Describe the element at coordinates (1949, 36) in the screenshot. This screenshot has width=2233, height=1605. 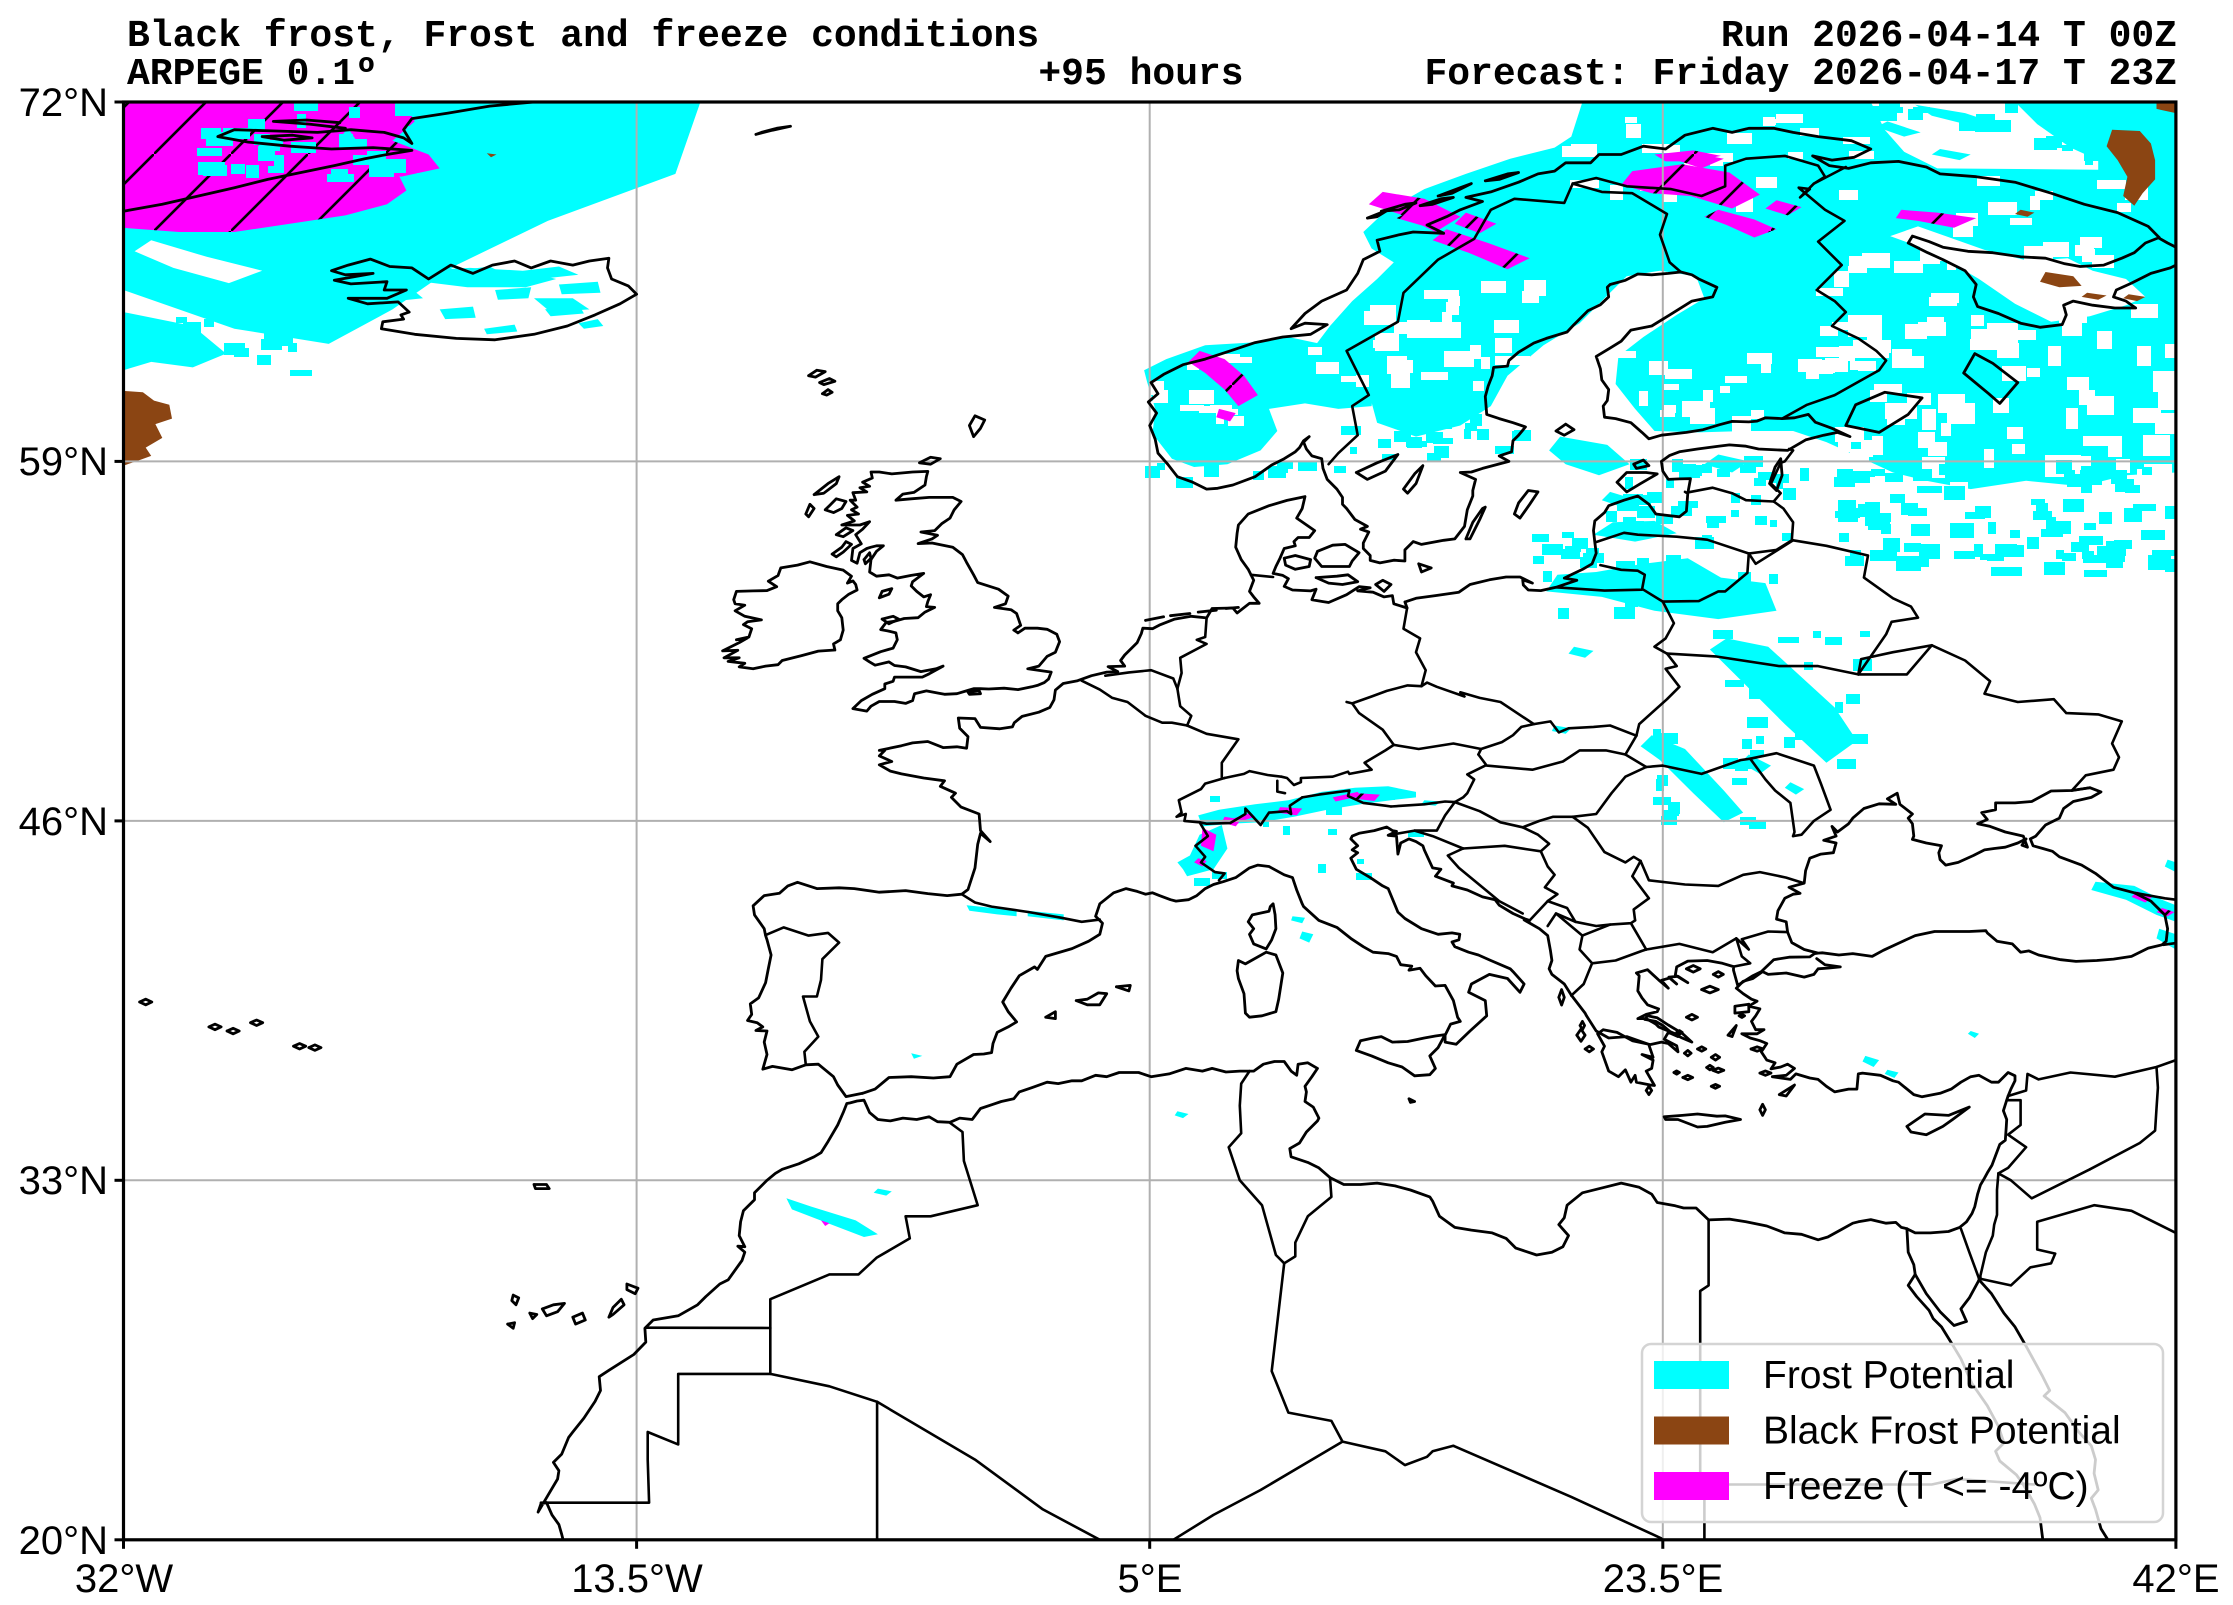
I see `svg-text: Run 2026-04-14 T 00Z` at that location.